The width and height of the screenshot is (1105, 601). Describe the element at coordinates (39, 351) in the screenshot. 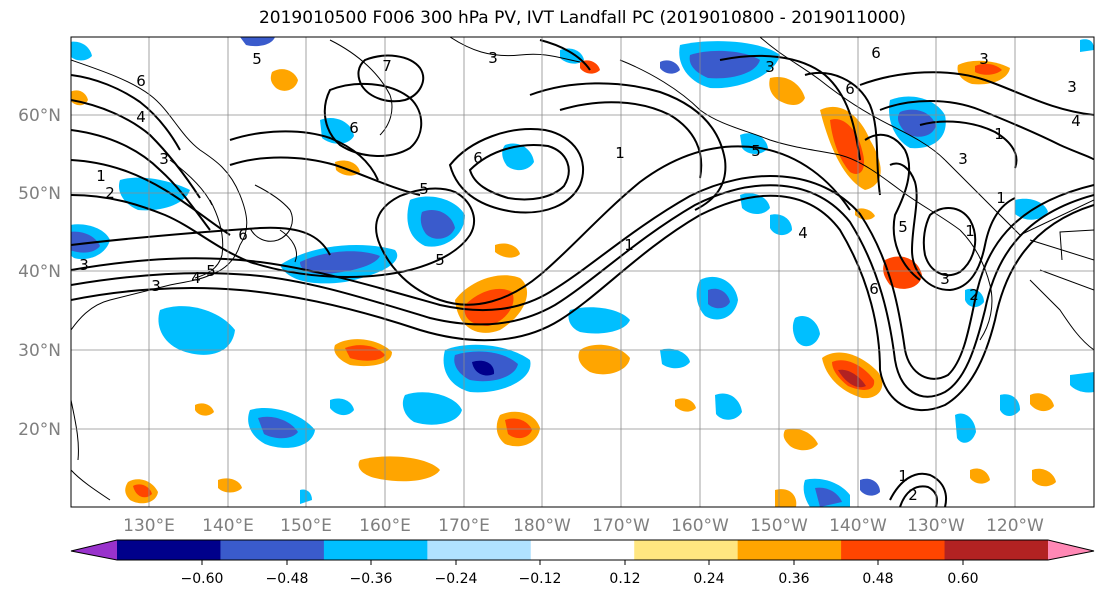

I see `lat-label: 30°N` at that location.